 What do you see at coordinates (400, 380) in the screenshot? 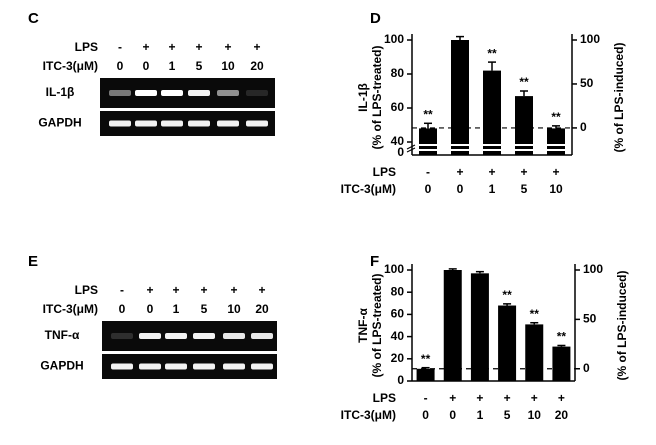
I see `y-tick-label: 0` at bounding box center [400, 380].